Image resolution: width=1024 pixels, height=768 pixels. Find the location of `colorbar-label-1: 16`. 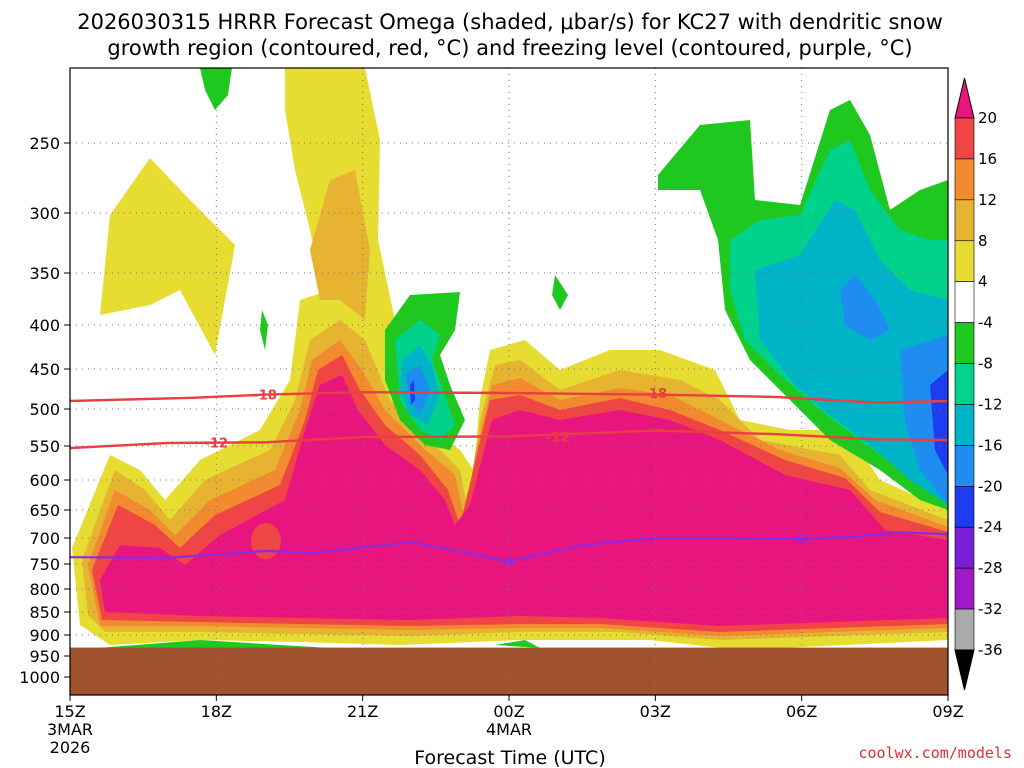

colorbar-label-1: 16 is located at coordinates (987, 159).